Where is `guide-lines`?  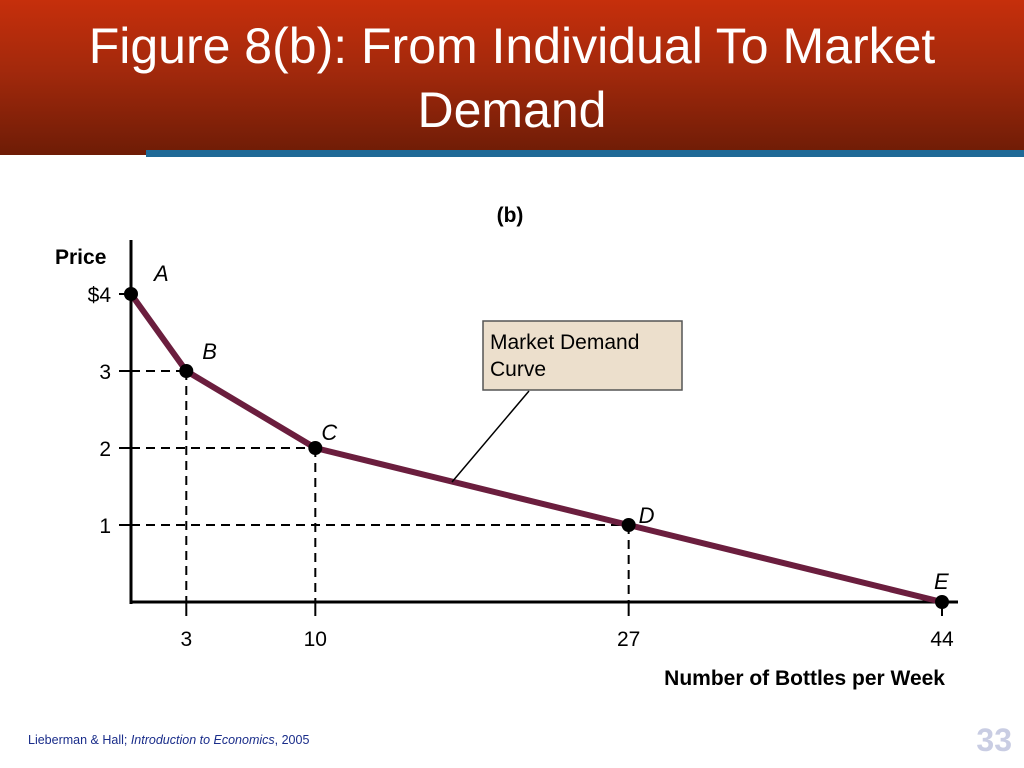
guide-lines is located at coordinates (380, 486).